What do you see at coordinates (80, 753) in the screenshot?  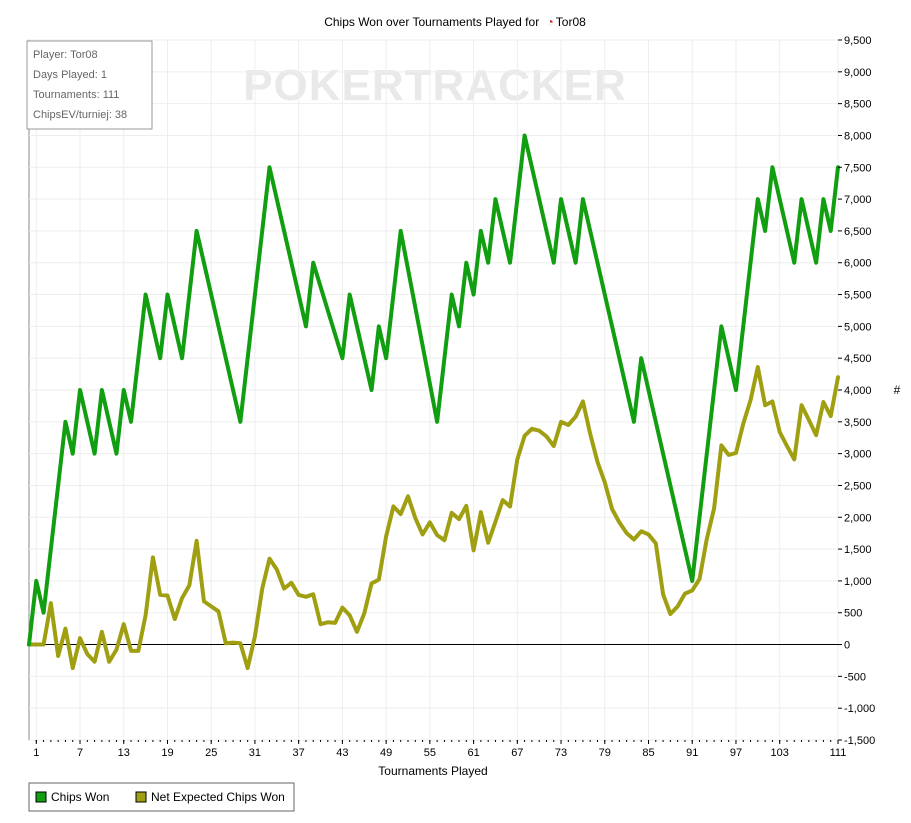 I see `x-tick-label: 7` at bounding box center [80, 753].